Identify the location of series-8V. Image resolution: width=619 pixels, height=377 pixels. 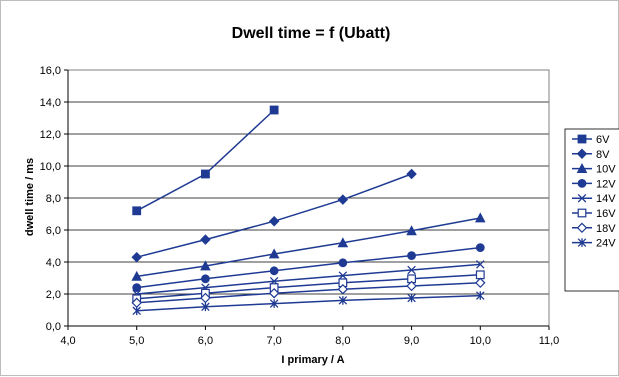
(274, 215).